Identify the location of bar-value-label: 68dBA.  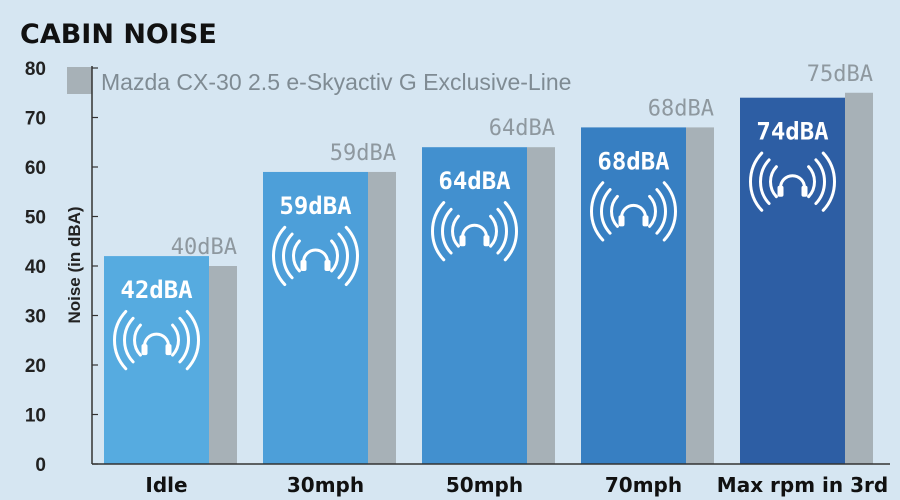
(633, 161).